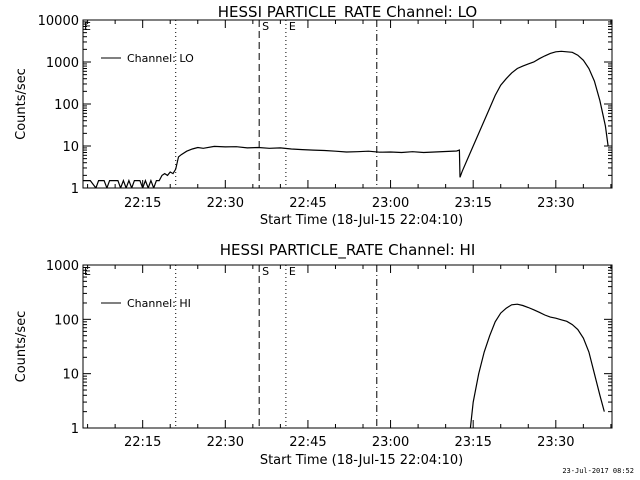 The width and height of the screenshot is (640, 480). Describe the element at coordinates (347, 12) in the screenshot. I see `chart-title: HESSI PARTICLE_RATE Channel: LO` at that location.